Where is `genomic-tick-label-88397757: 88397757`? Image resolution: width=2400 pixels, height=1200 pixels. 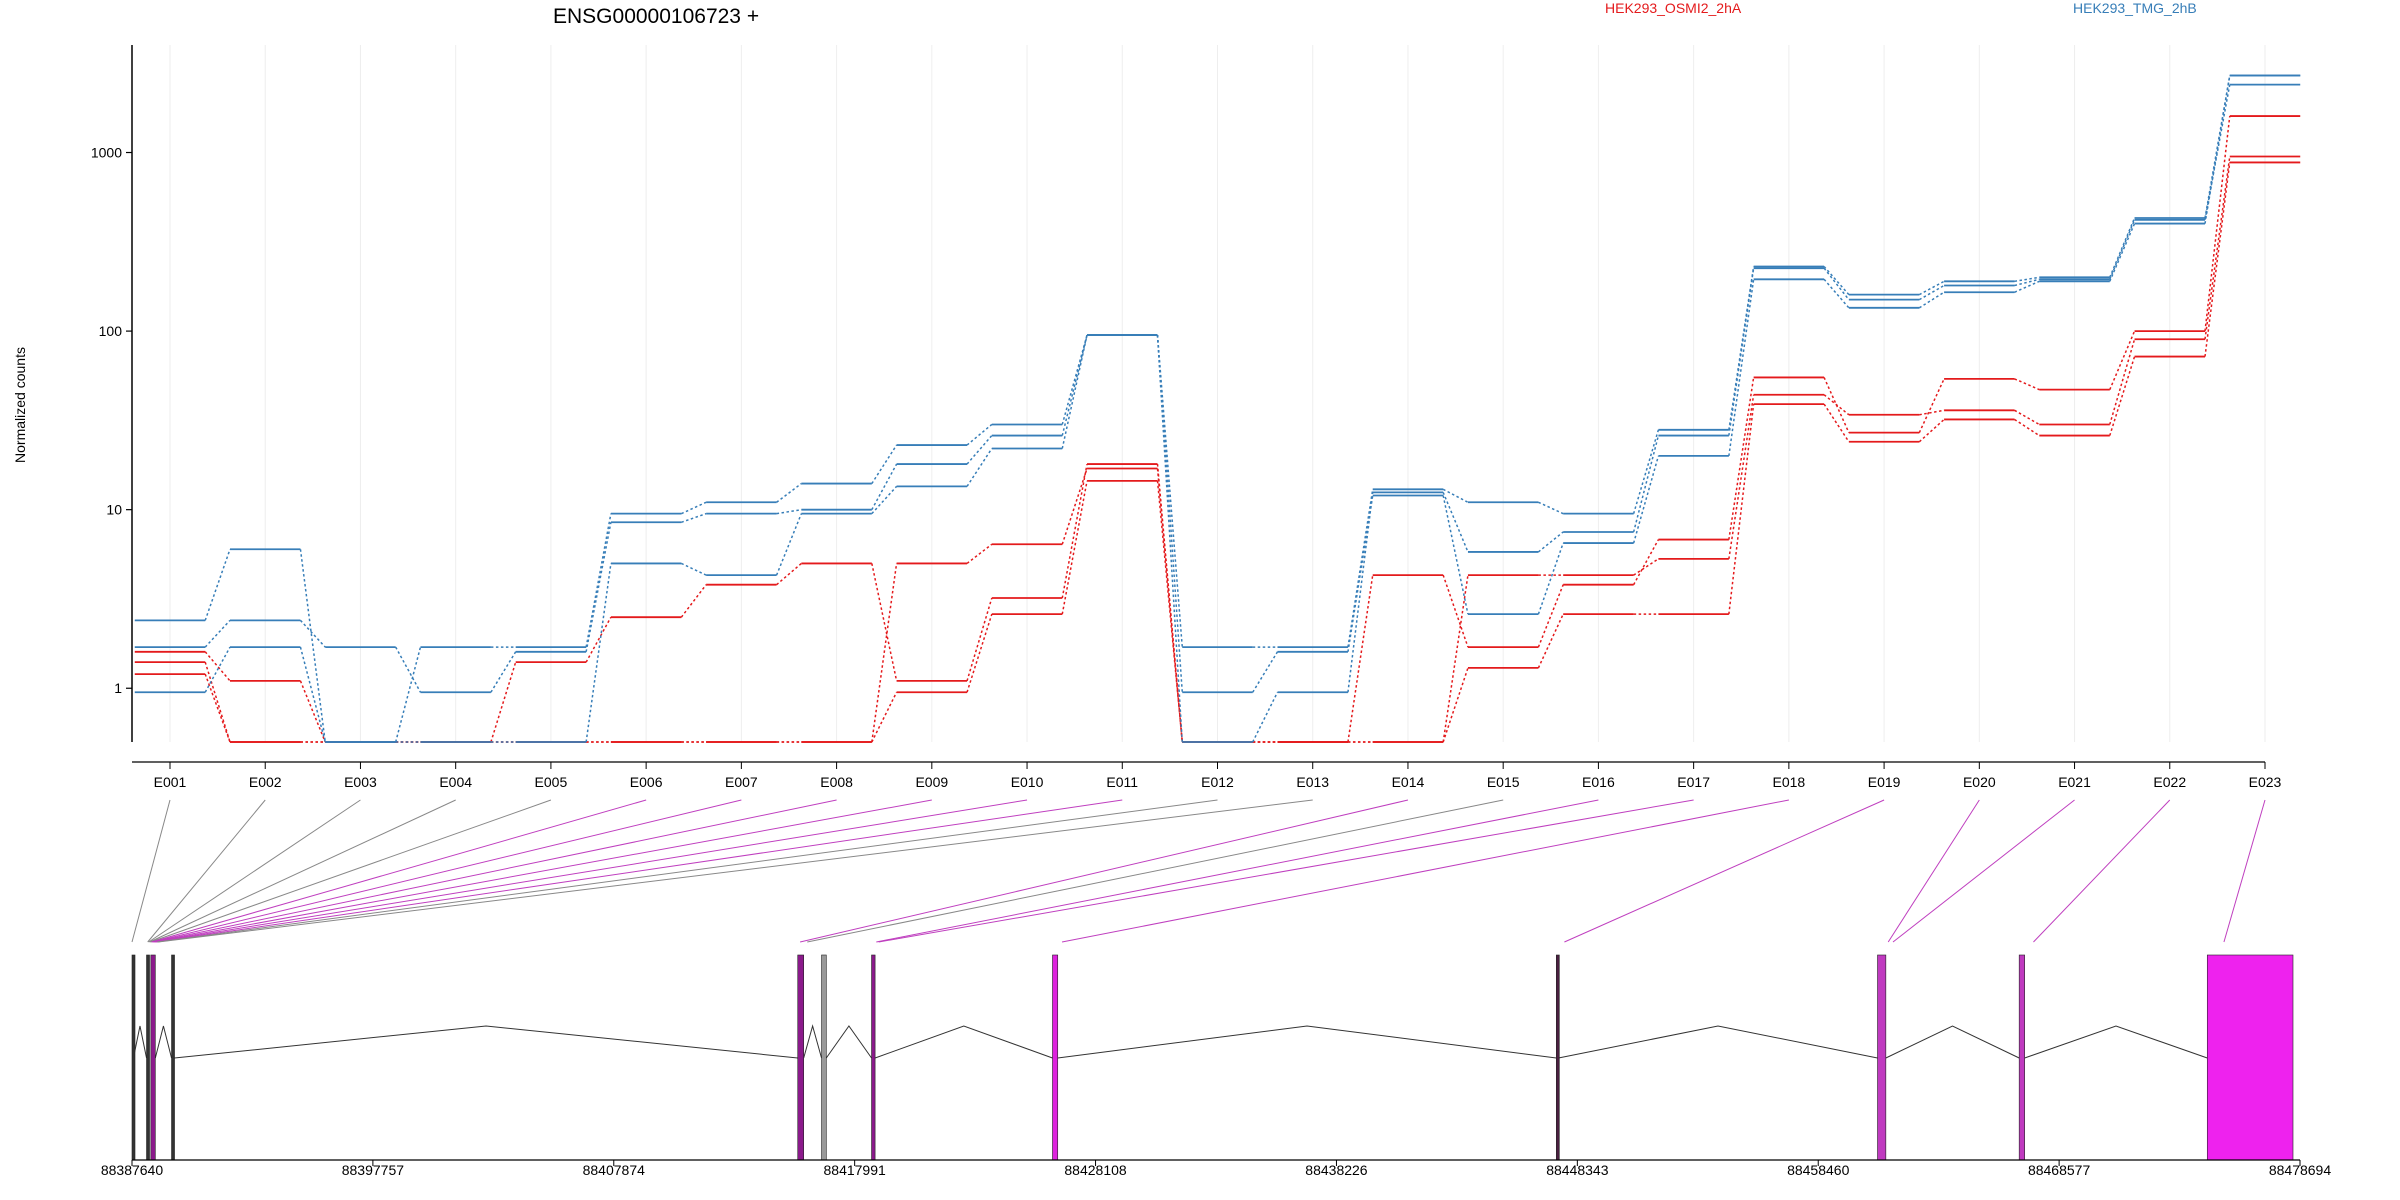 genomic-tick-label-88397757: 88397757 is located at coordinates (373, 1170).